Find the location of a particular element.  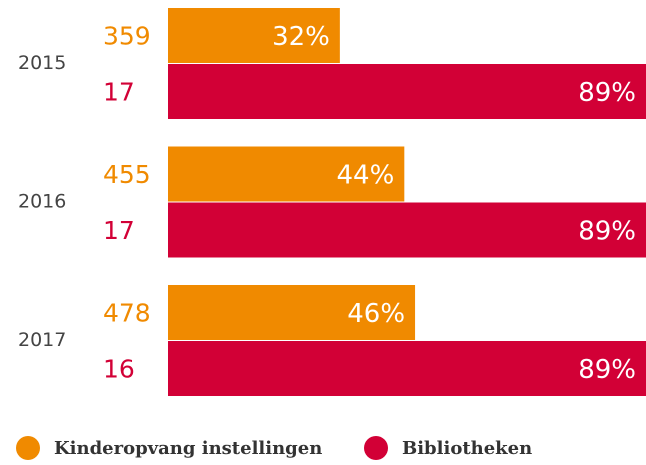

data-label: 32% is located at coordinates (301, 37).